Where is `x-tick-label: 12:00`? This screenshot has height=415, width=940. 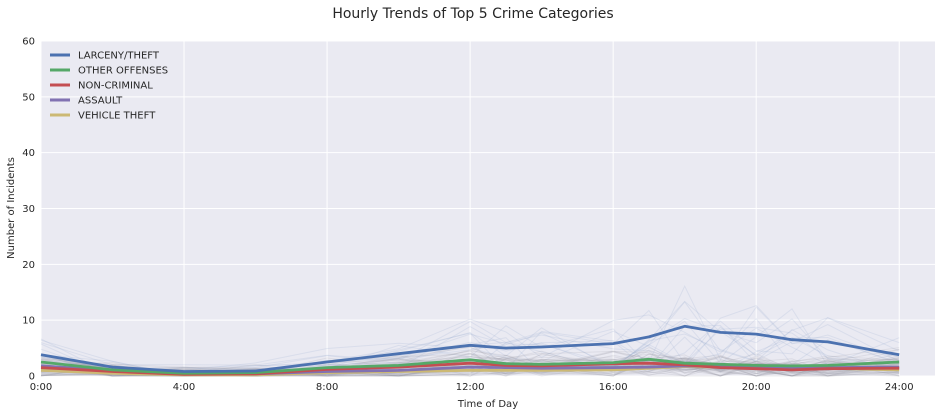
x-tick-label: 12:00 is located at coordinates (470, 387).